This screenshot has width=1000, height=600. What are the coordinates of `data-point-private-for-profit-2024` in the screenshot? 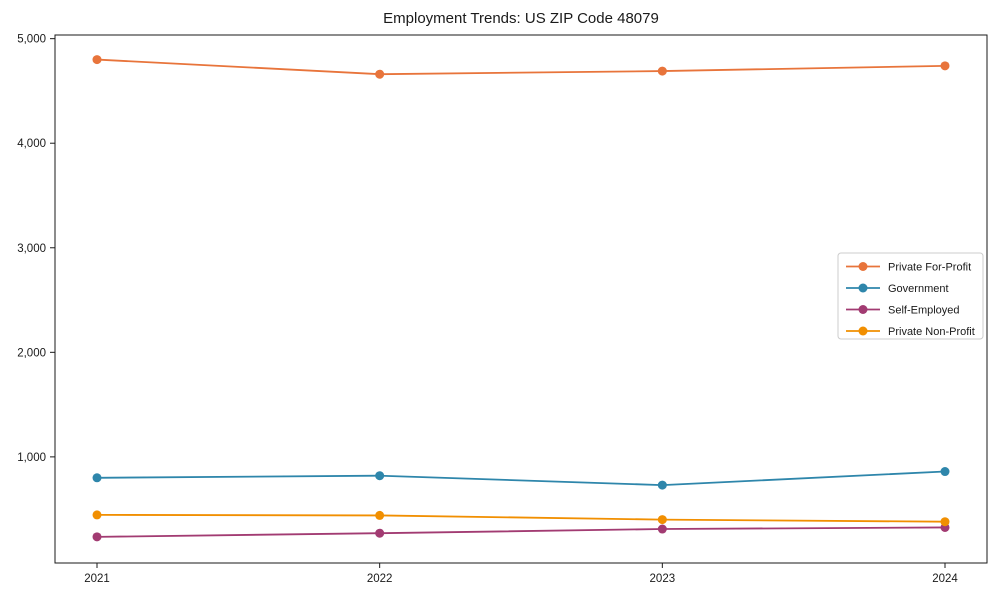 It's located at (945, 66).